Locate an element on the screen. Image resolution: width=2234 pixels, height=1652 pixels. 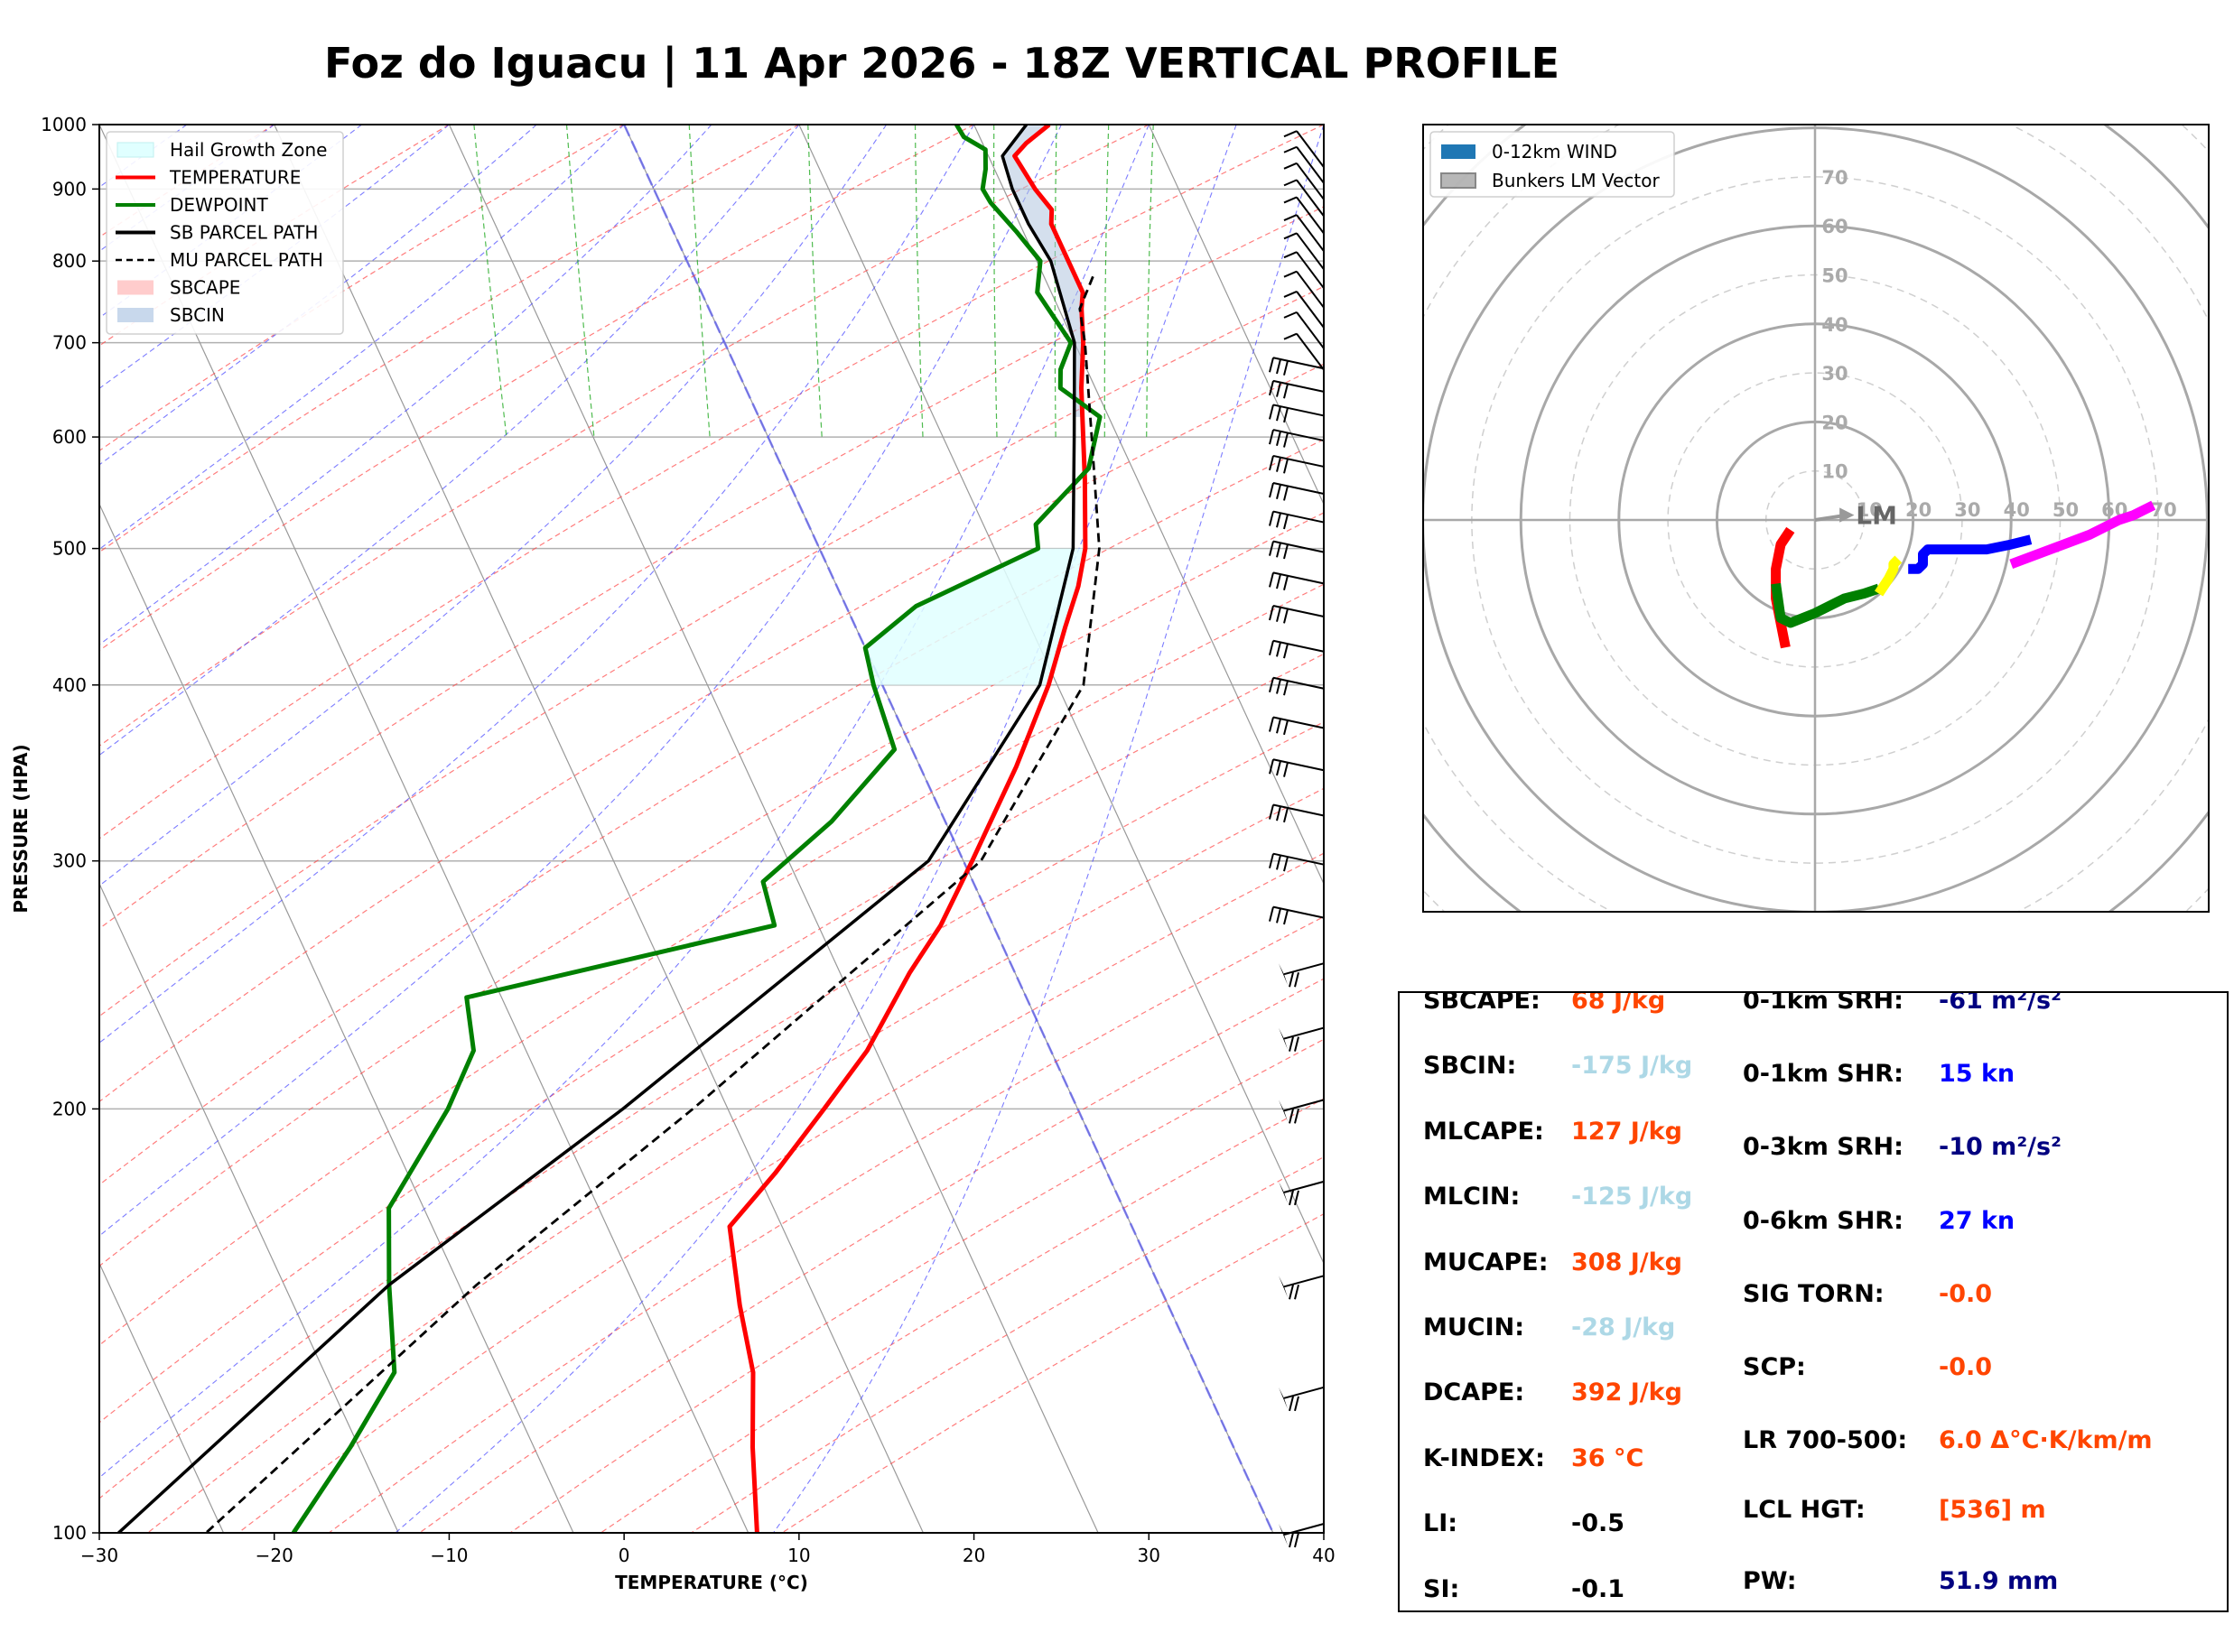
stat-label: LCL HGT: is located at coordinates (1804, 1510).